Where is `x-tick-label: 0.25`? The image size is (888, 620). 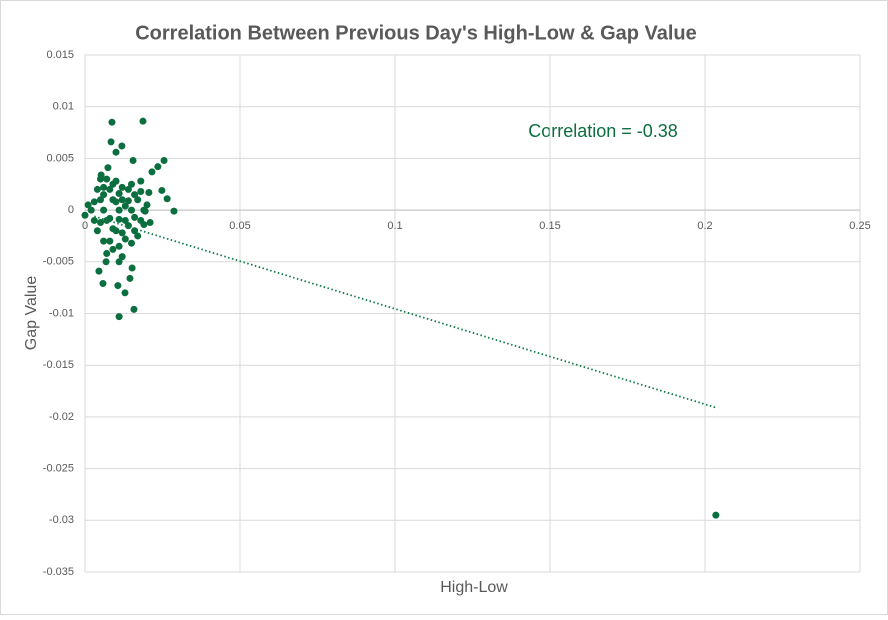
x-tick-label: 0.25 is located at coordinates (859, 226).